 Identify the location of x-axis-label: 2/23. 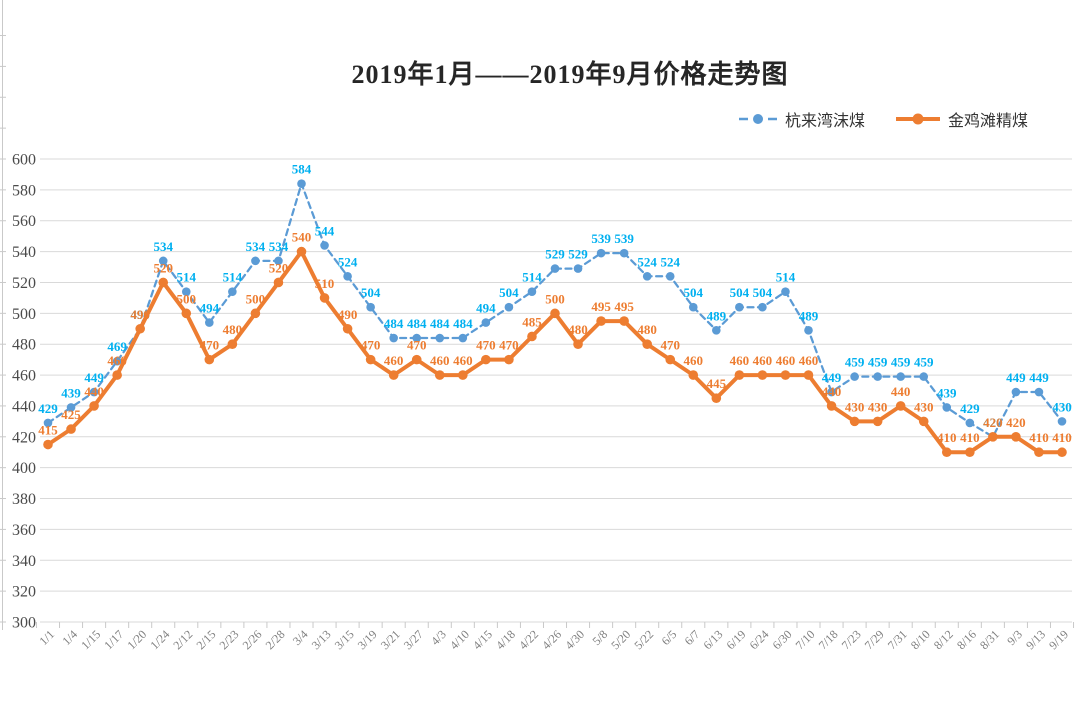
(228, 639).